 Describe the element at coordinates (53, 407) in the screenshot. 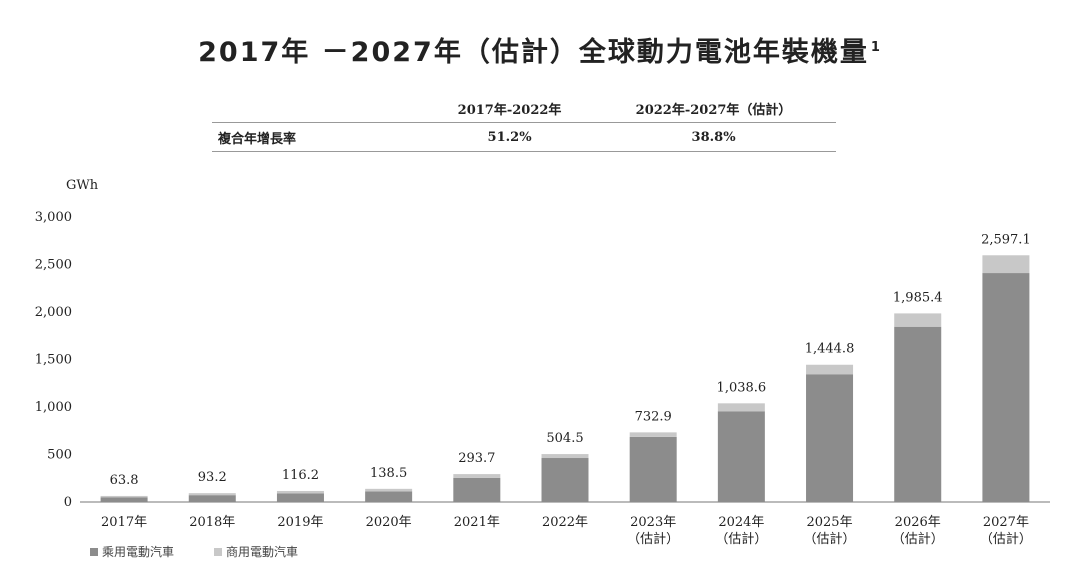

I see `y-tick-label: 1,000` at that location.